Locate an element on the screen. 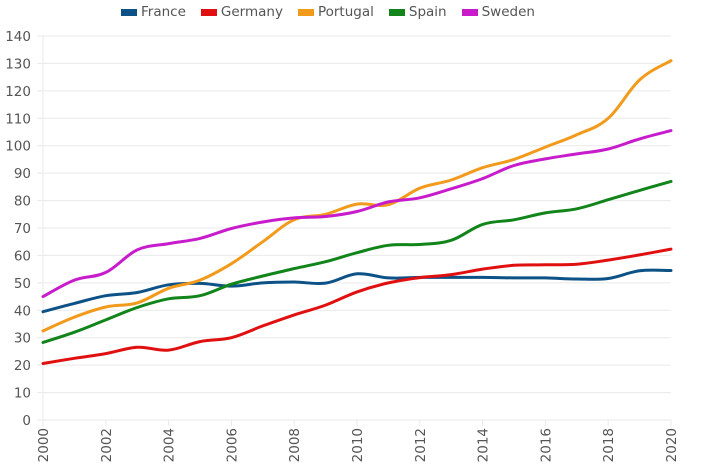  x-tick-label: 2000 is located at coordinates (44, 445).